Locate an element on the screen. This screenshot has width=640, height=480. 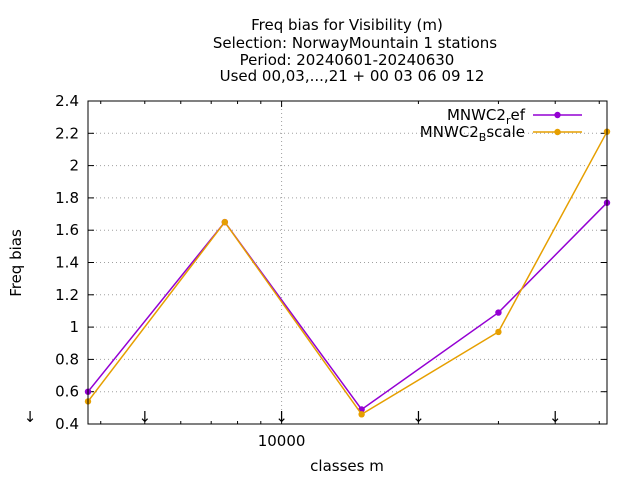
title-line-1: Freq bias for Visibility (m) is located at coordinates (347, 25).